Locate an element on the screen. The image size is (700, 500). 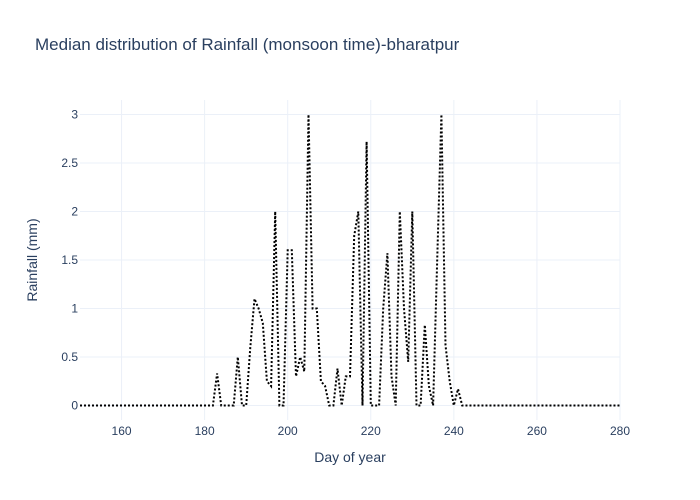
y-tick-label: 0 is located at coordinates (74, 405).